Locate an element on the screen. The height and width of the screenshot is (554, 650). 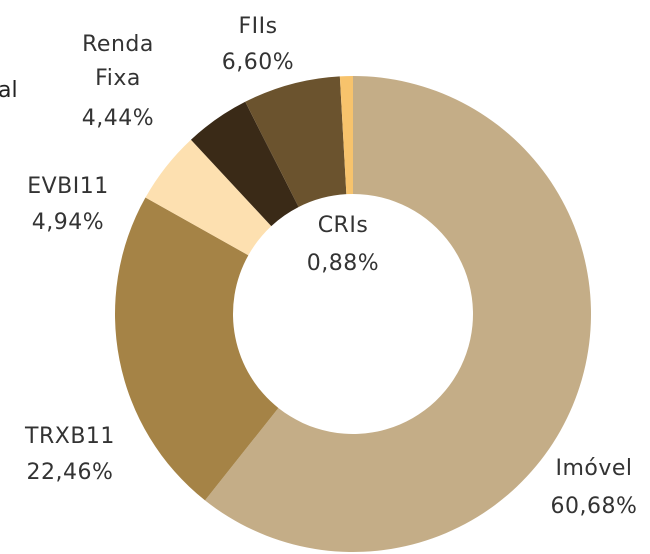
slice-value-label: 60,68% is located at coordinates (594, 506).